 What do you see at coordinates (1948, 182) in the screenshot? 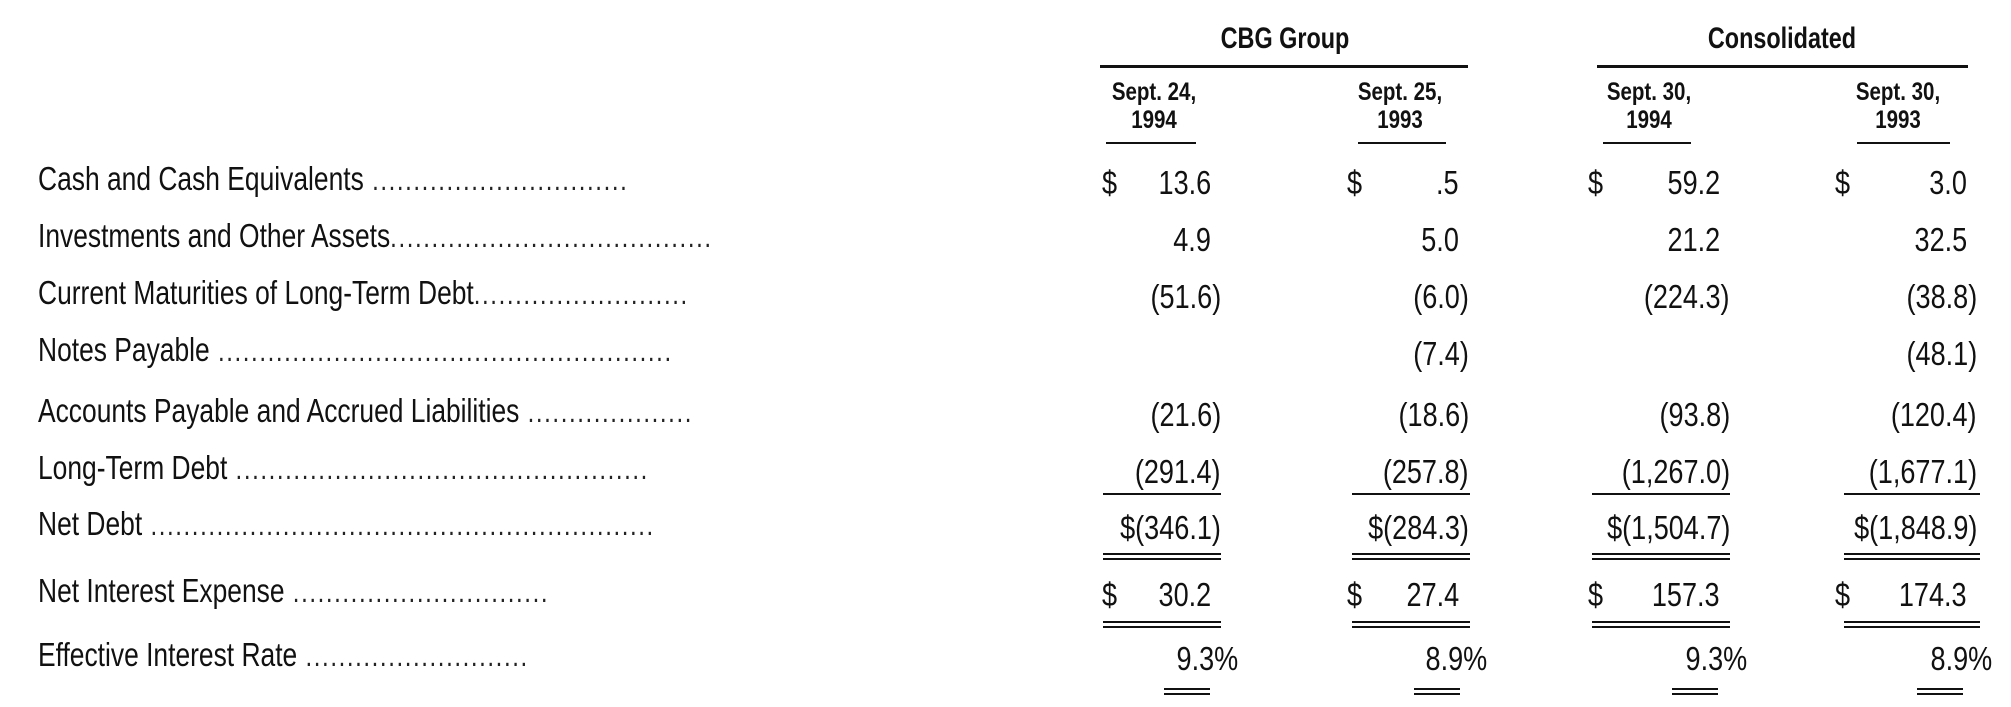
I see `cash-consolidated-1993: 3.0` at bounding box center [1948, 182].